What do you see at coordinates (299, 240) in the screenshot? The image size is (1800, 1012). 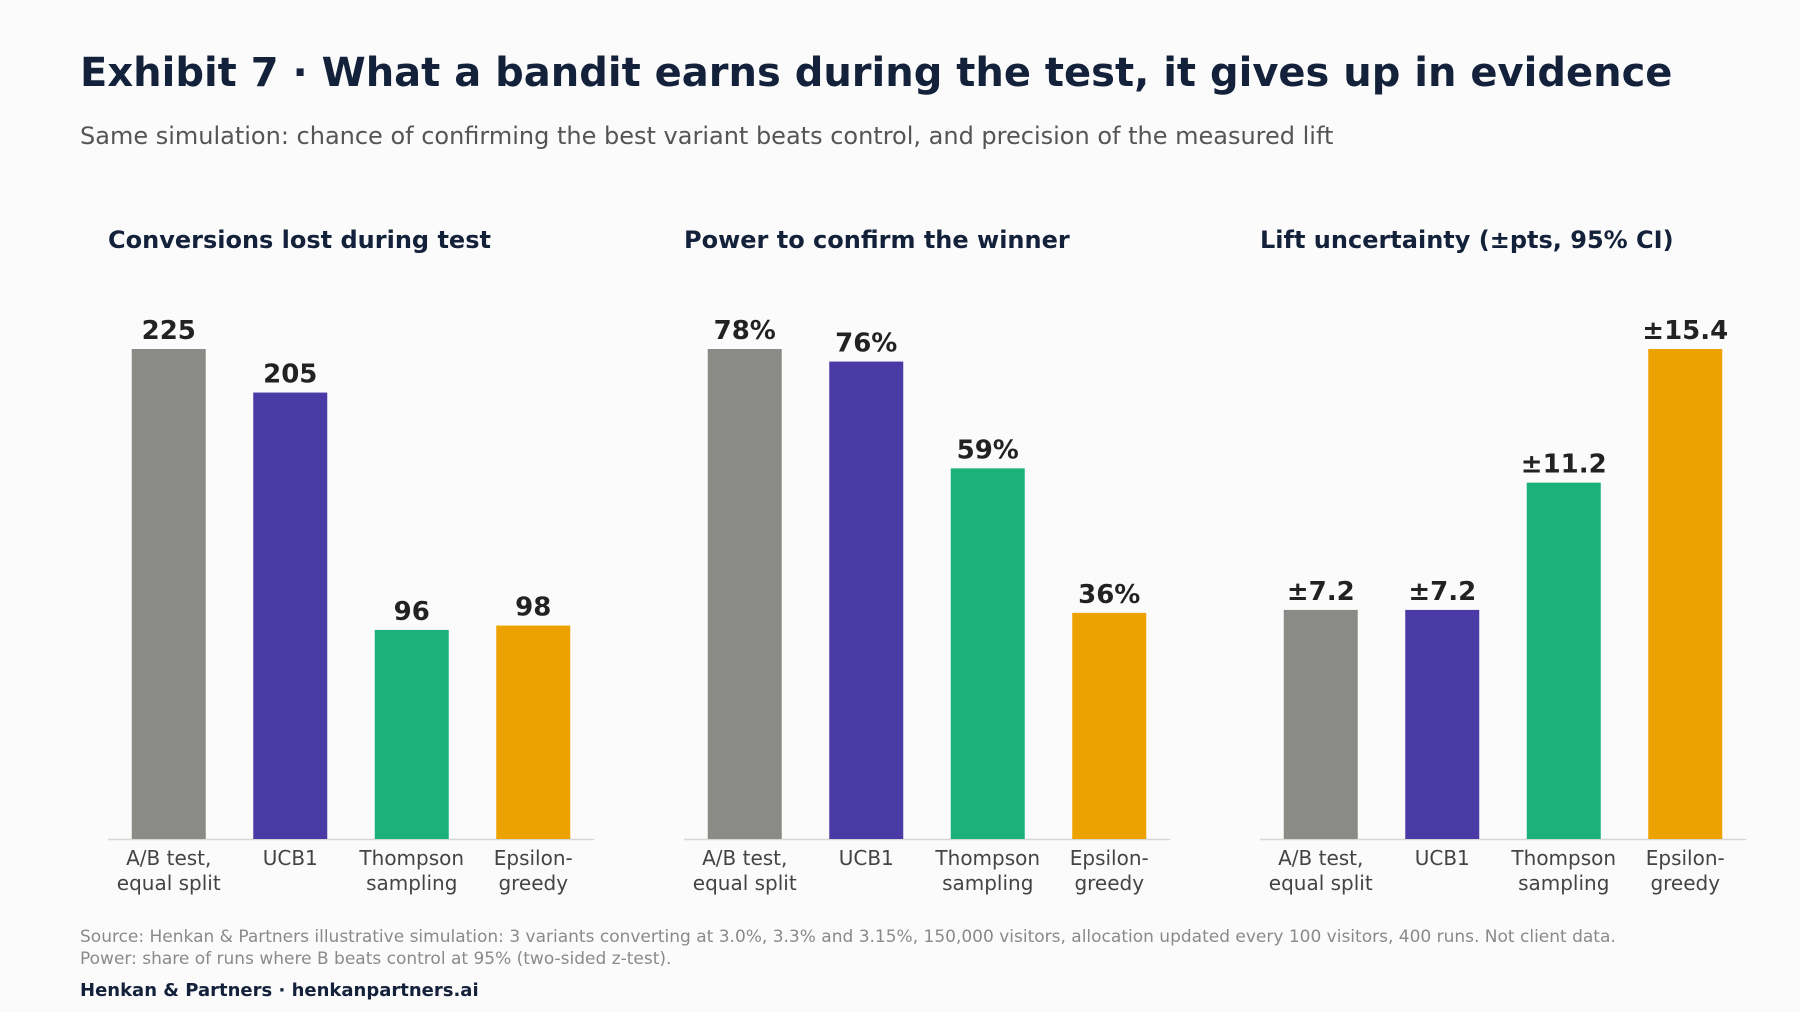 I see `panel-title-1: Conversions lost during test` at bounding box center [299, 240].